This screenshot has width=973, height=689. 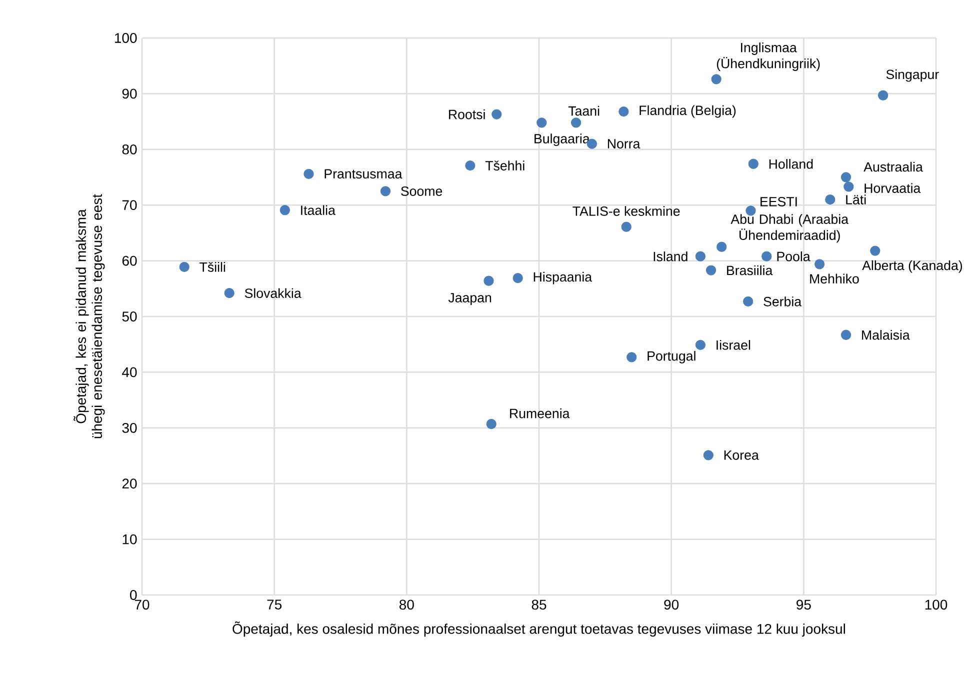 I want to click on annotation: Serbia, so click(x=783, y=301).